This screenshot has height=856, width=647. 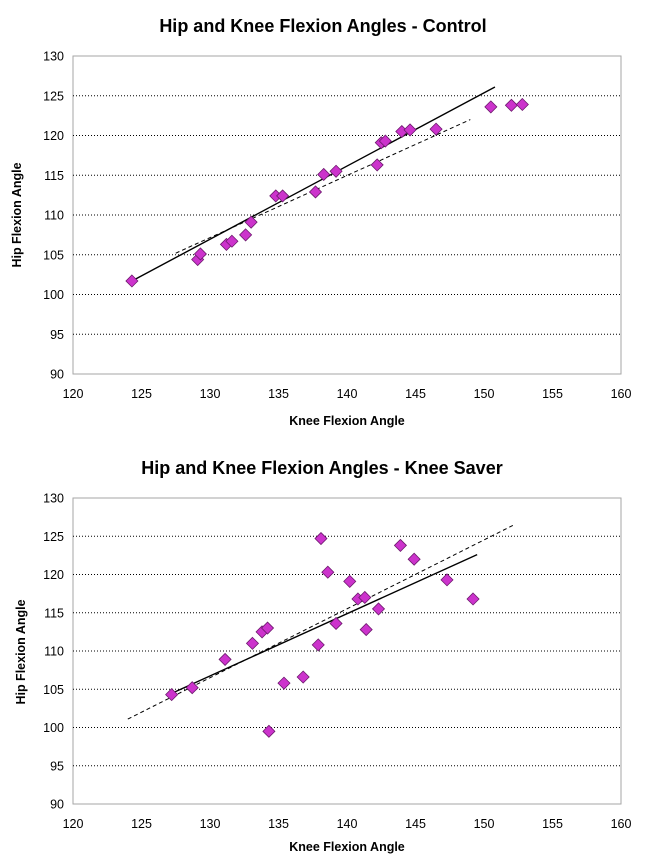 I want to click on chart-title: Hip and Knee Flexion Angles - Knee Saver, so click(x=321, y=468).